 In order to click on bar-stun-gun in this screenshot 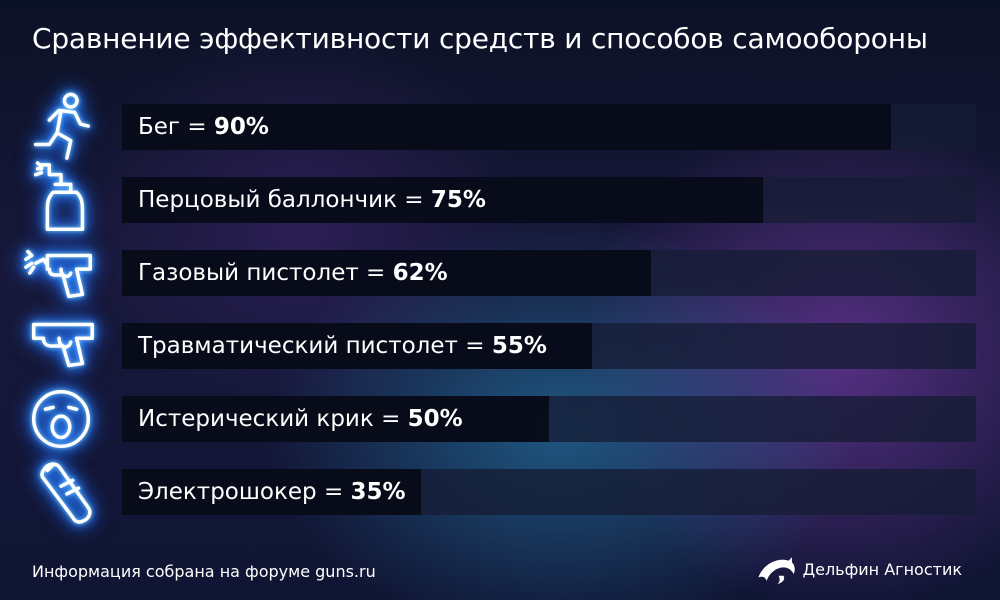, I will do `click(271, 492)`.